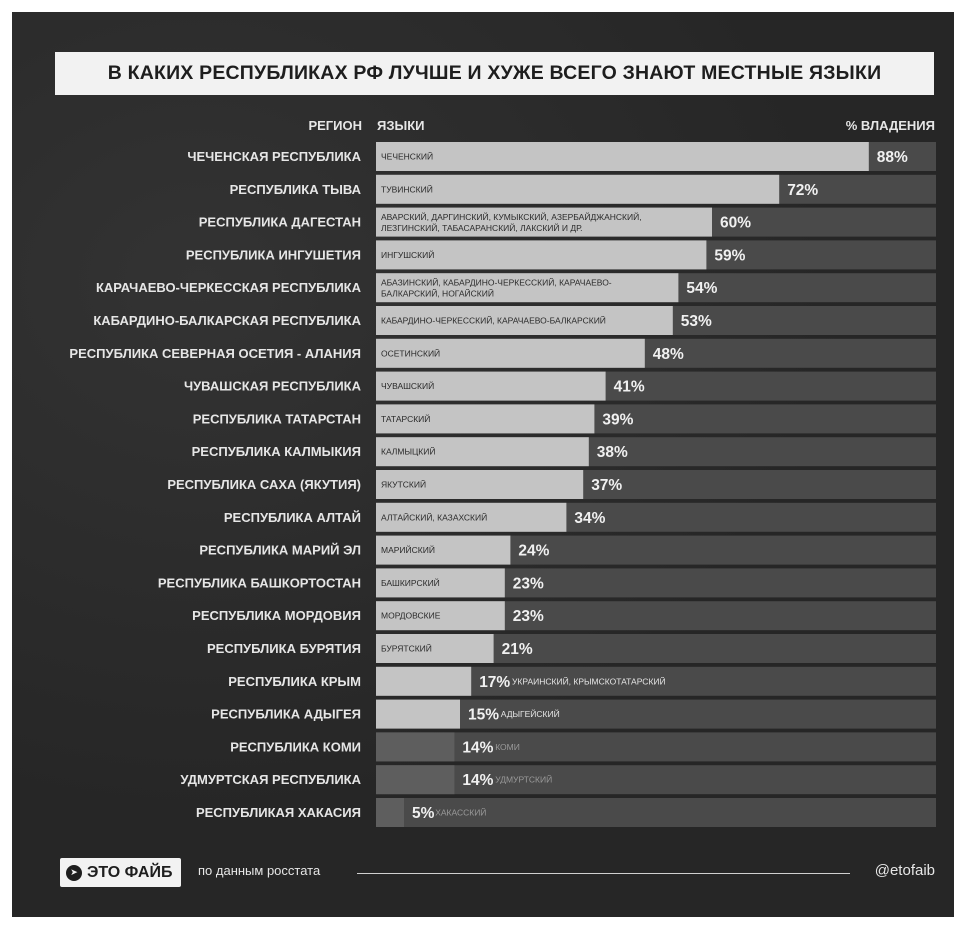  I want to click on language-label: КАЛМЫЦКИЙ, so click(408, 451).